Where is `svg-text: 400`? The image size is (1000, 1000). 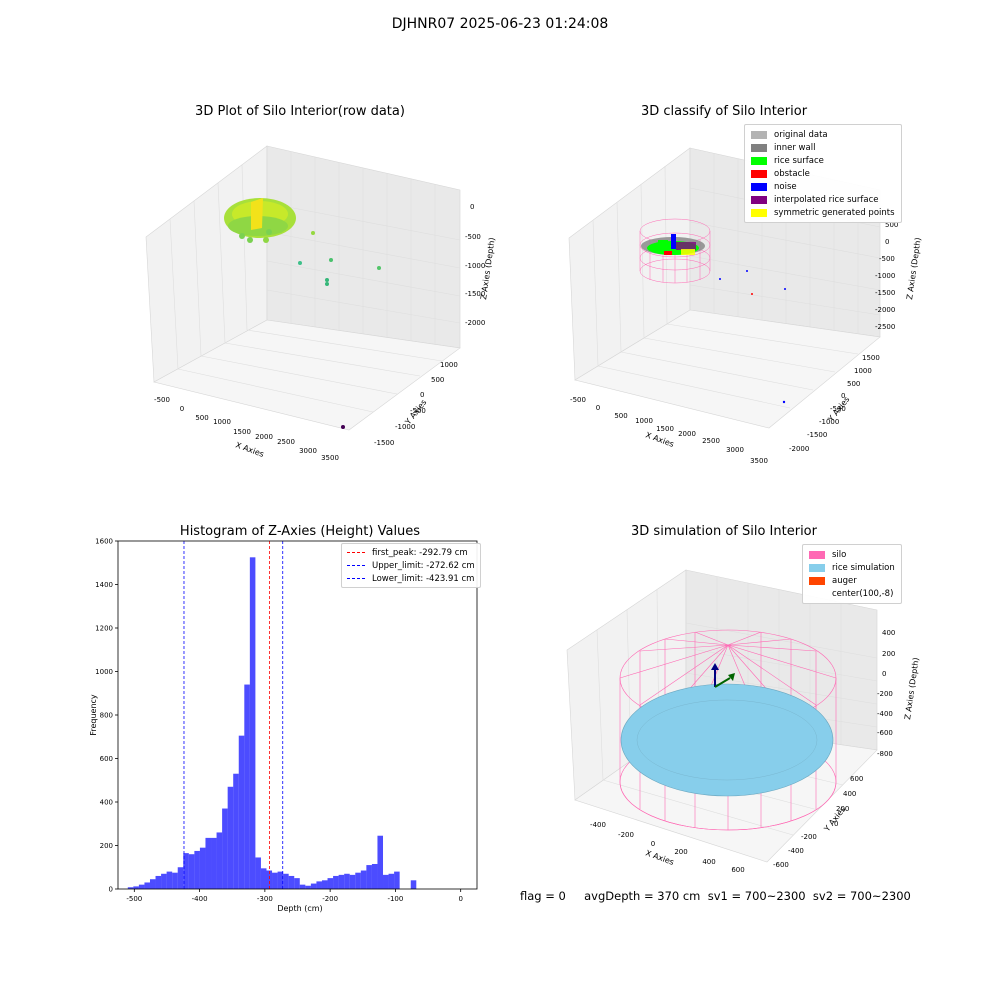
svg-text: 400 is located at coordinates (888, 633).